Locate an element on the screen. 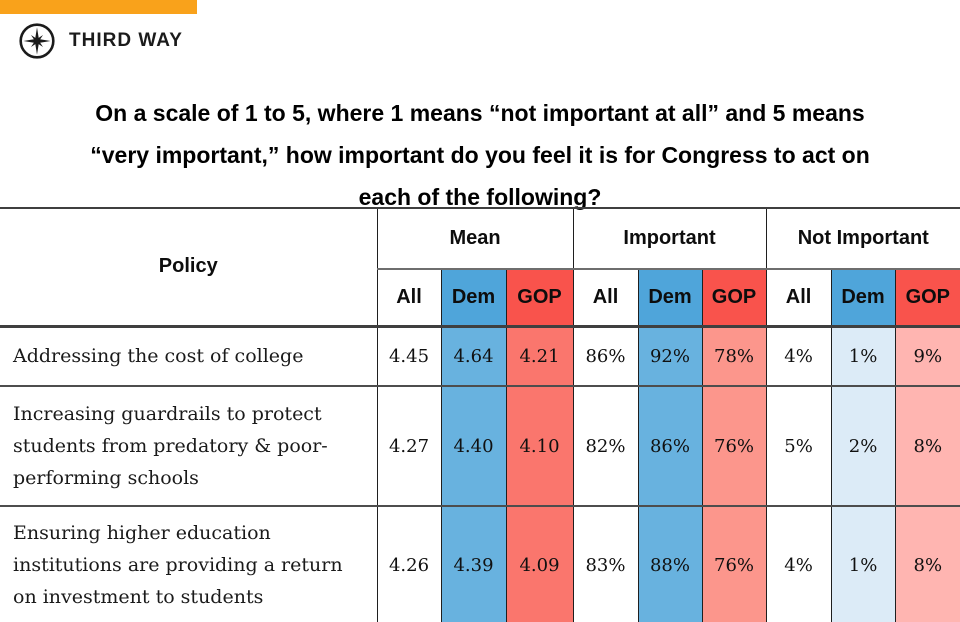 This screenshot has height=622, width=960. subheader-important-dem: Dem is located at coordinates (670, 297).